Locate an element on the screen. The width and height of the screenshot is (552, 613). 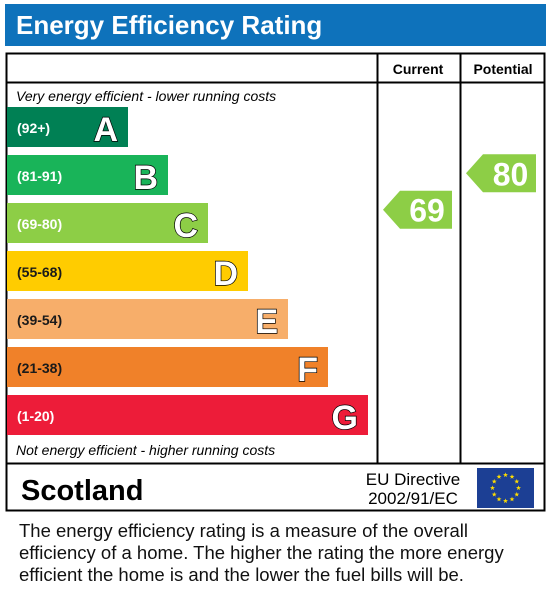
band-f-range: (21-38) is located at coordinates (39, 368).